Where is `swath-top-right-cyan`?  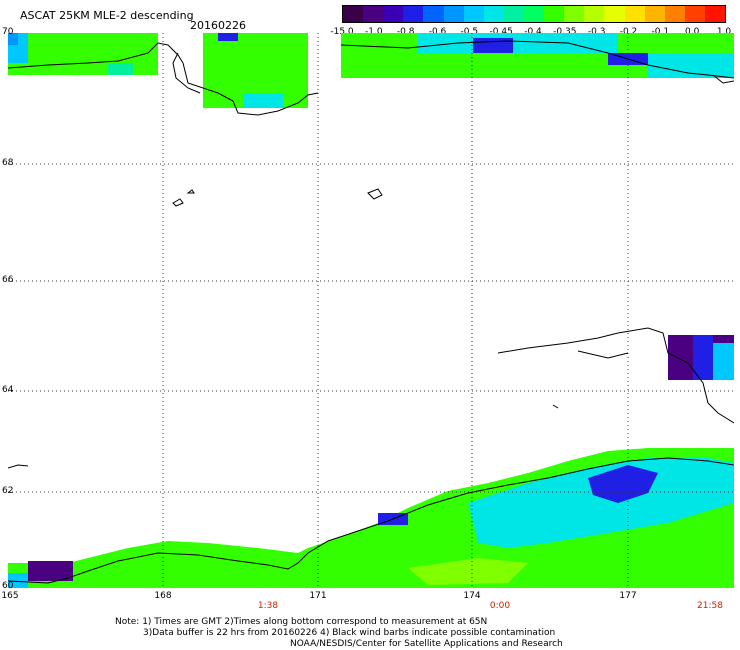 swath-top-right-cyan is located at coordinates (518, 43).